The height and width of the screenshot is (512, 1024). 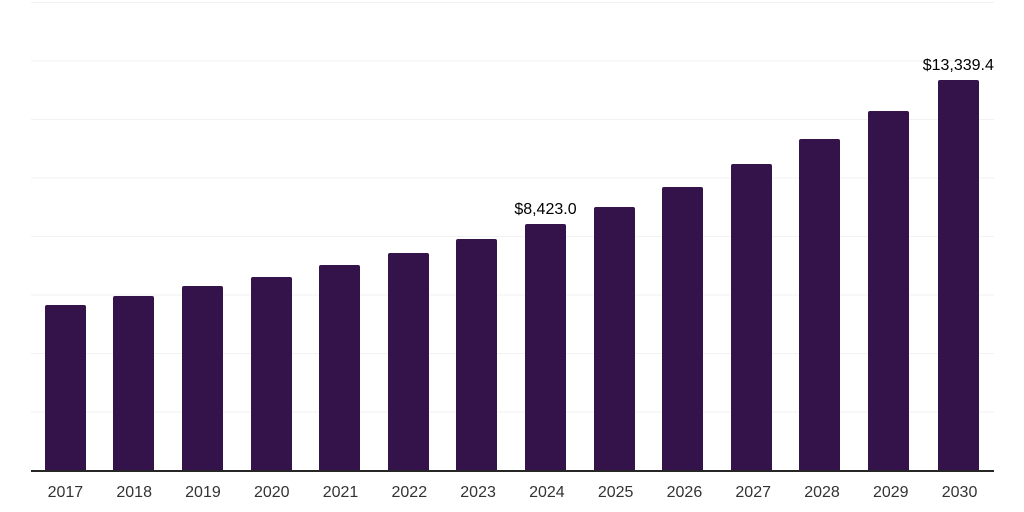 I want to click on x-tick-label: 2028, so click(x=822, y=492).